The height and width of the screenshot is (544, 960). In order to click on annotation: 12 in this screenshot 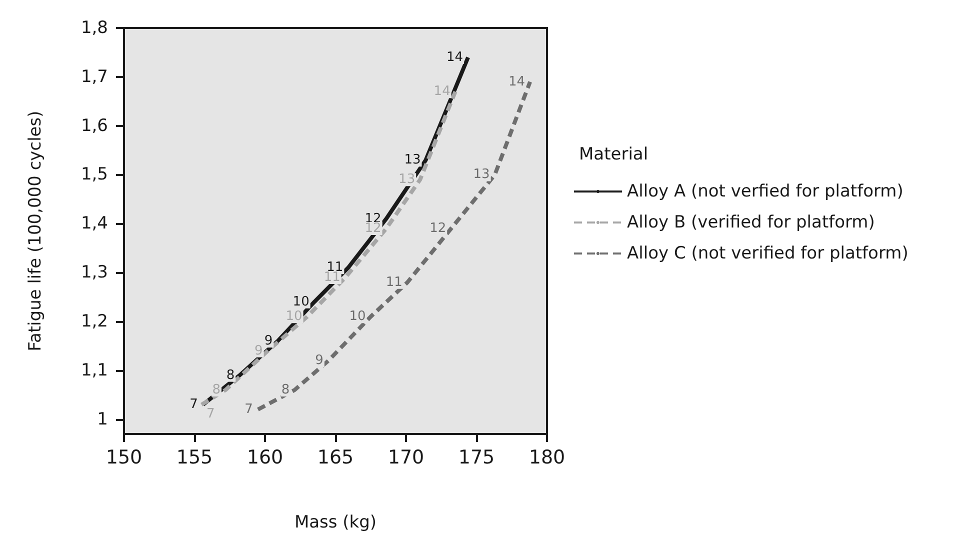, I will do `click(438, 228)`.